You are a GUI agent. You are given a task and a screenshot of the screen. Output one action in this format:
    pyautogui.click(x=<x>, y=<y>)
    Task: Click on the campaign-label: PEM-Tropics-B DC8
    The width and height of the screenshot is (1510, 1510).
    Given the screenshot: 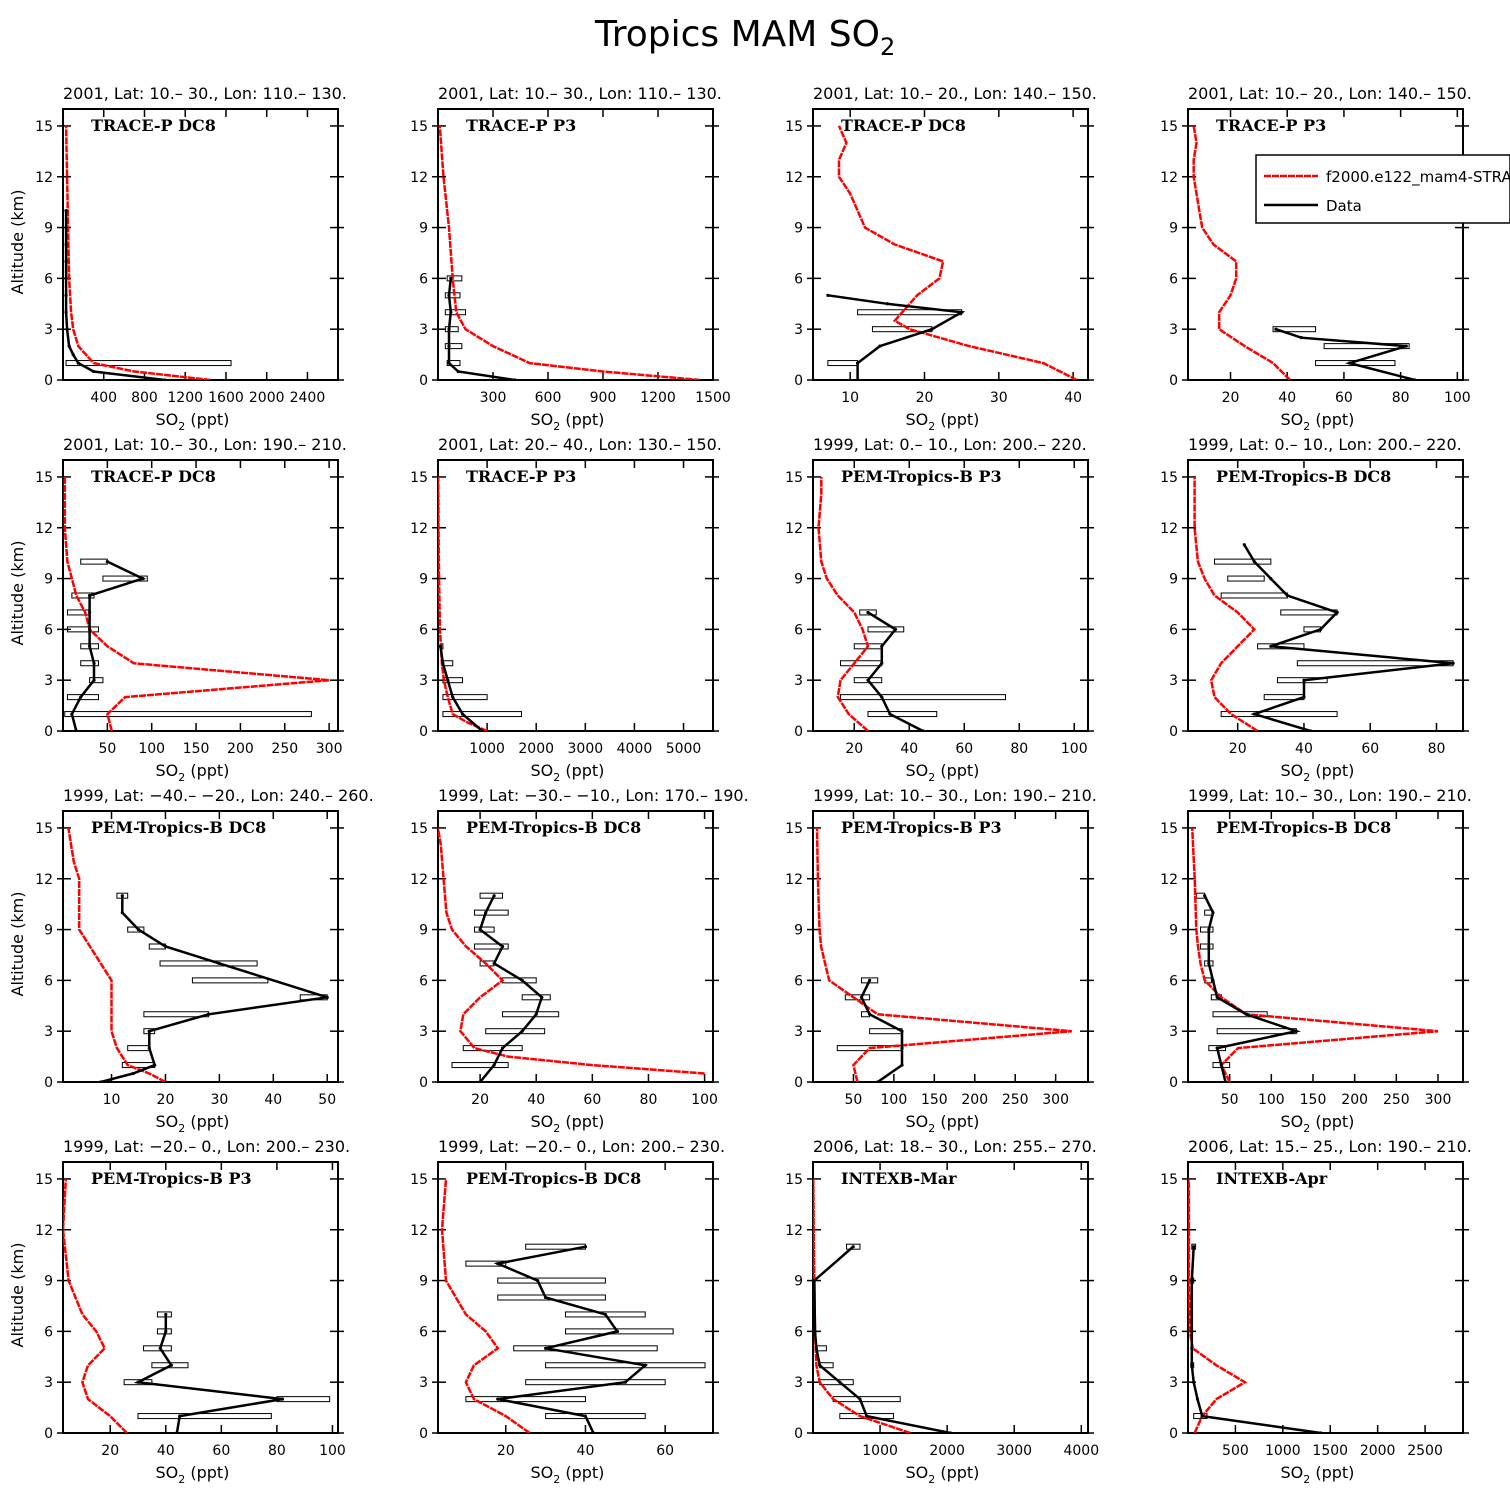 What is the action you would take?
    pyautogui.click(x=553, y=827)
    